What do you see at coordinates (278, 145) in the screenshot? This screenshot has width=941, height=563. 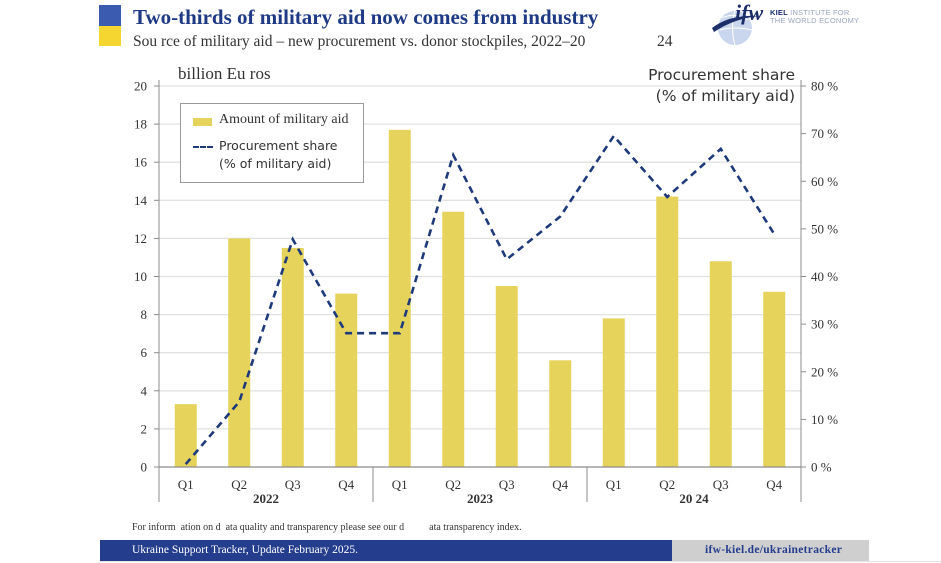 I see `legend-label-procurement-line1: Procurement share` at bounding box center [278, 145].